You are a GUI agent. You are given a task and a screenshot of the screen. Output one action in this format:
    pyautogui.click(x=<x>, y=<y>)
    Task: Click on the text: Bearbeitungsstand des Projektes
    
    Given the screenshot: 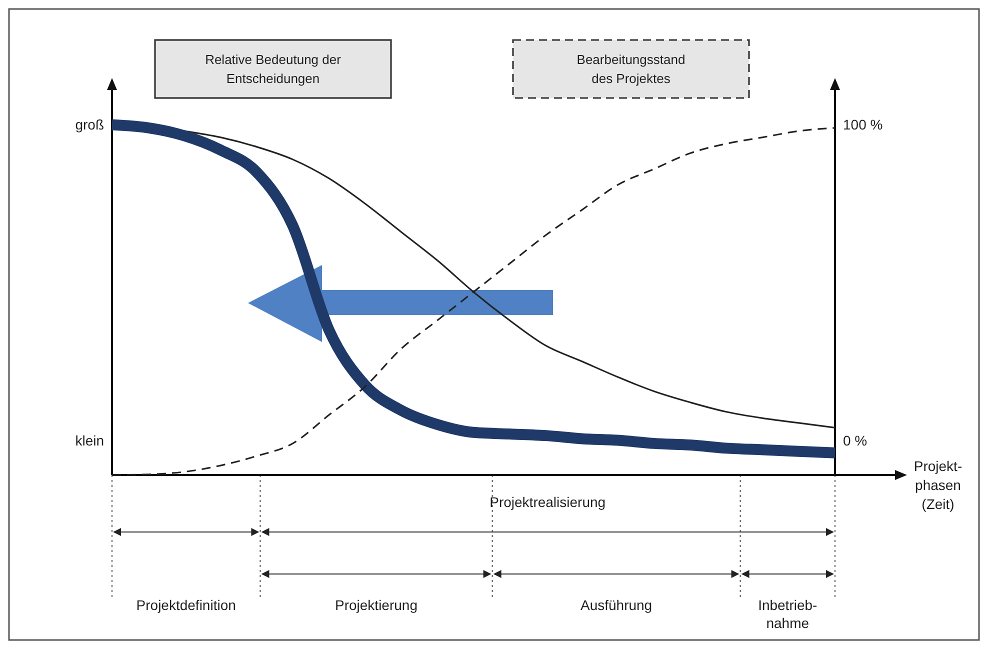 What is the action you would take?
    pyautogui.click(x=631, y=69)
    